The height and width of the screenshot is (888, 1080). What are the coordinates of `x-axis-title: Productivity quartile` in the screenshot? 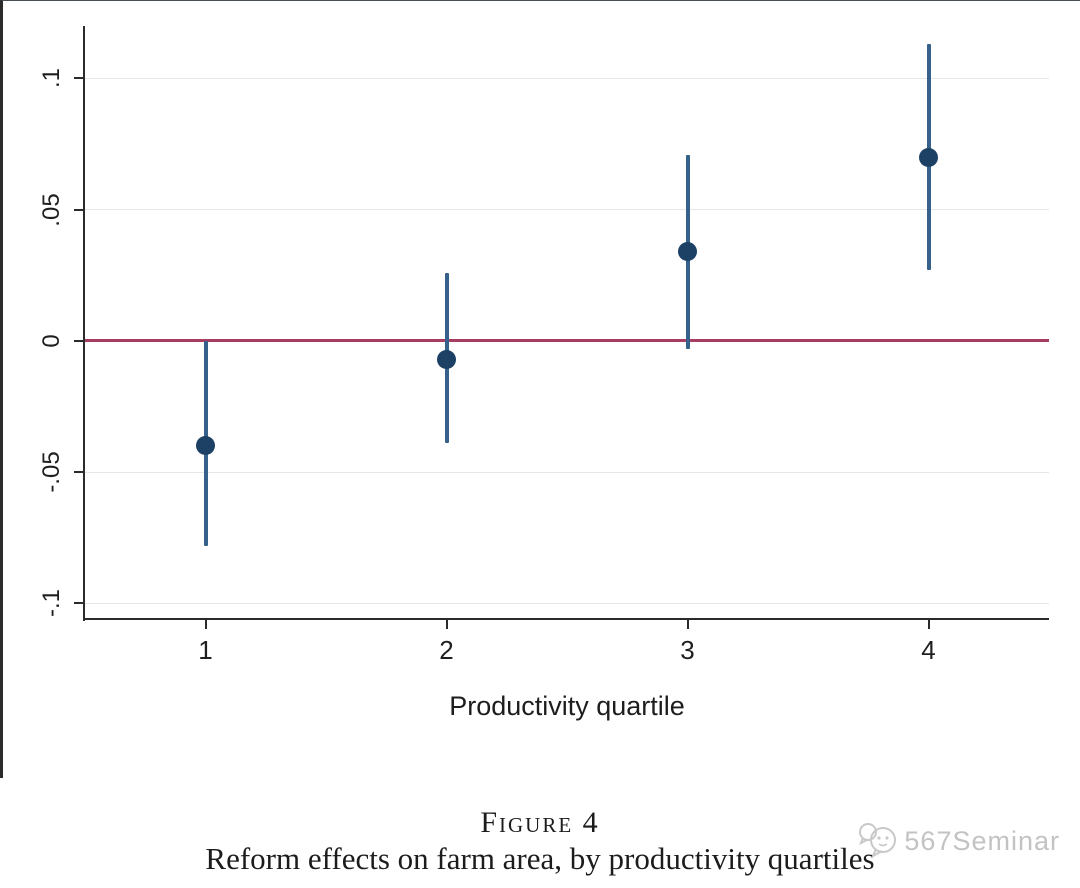 It's located at (567, 706).